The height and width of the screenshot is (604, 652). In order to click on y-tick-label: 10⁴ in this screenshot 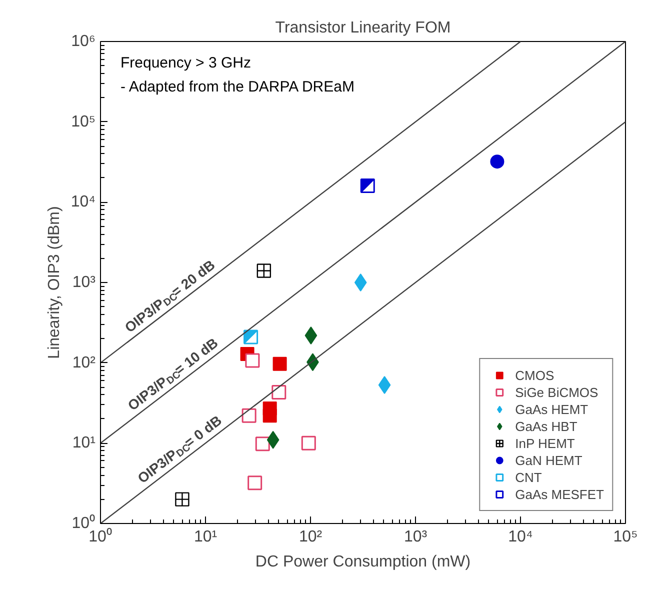, I will do `click(83, 202)`.